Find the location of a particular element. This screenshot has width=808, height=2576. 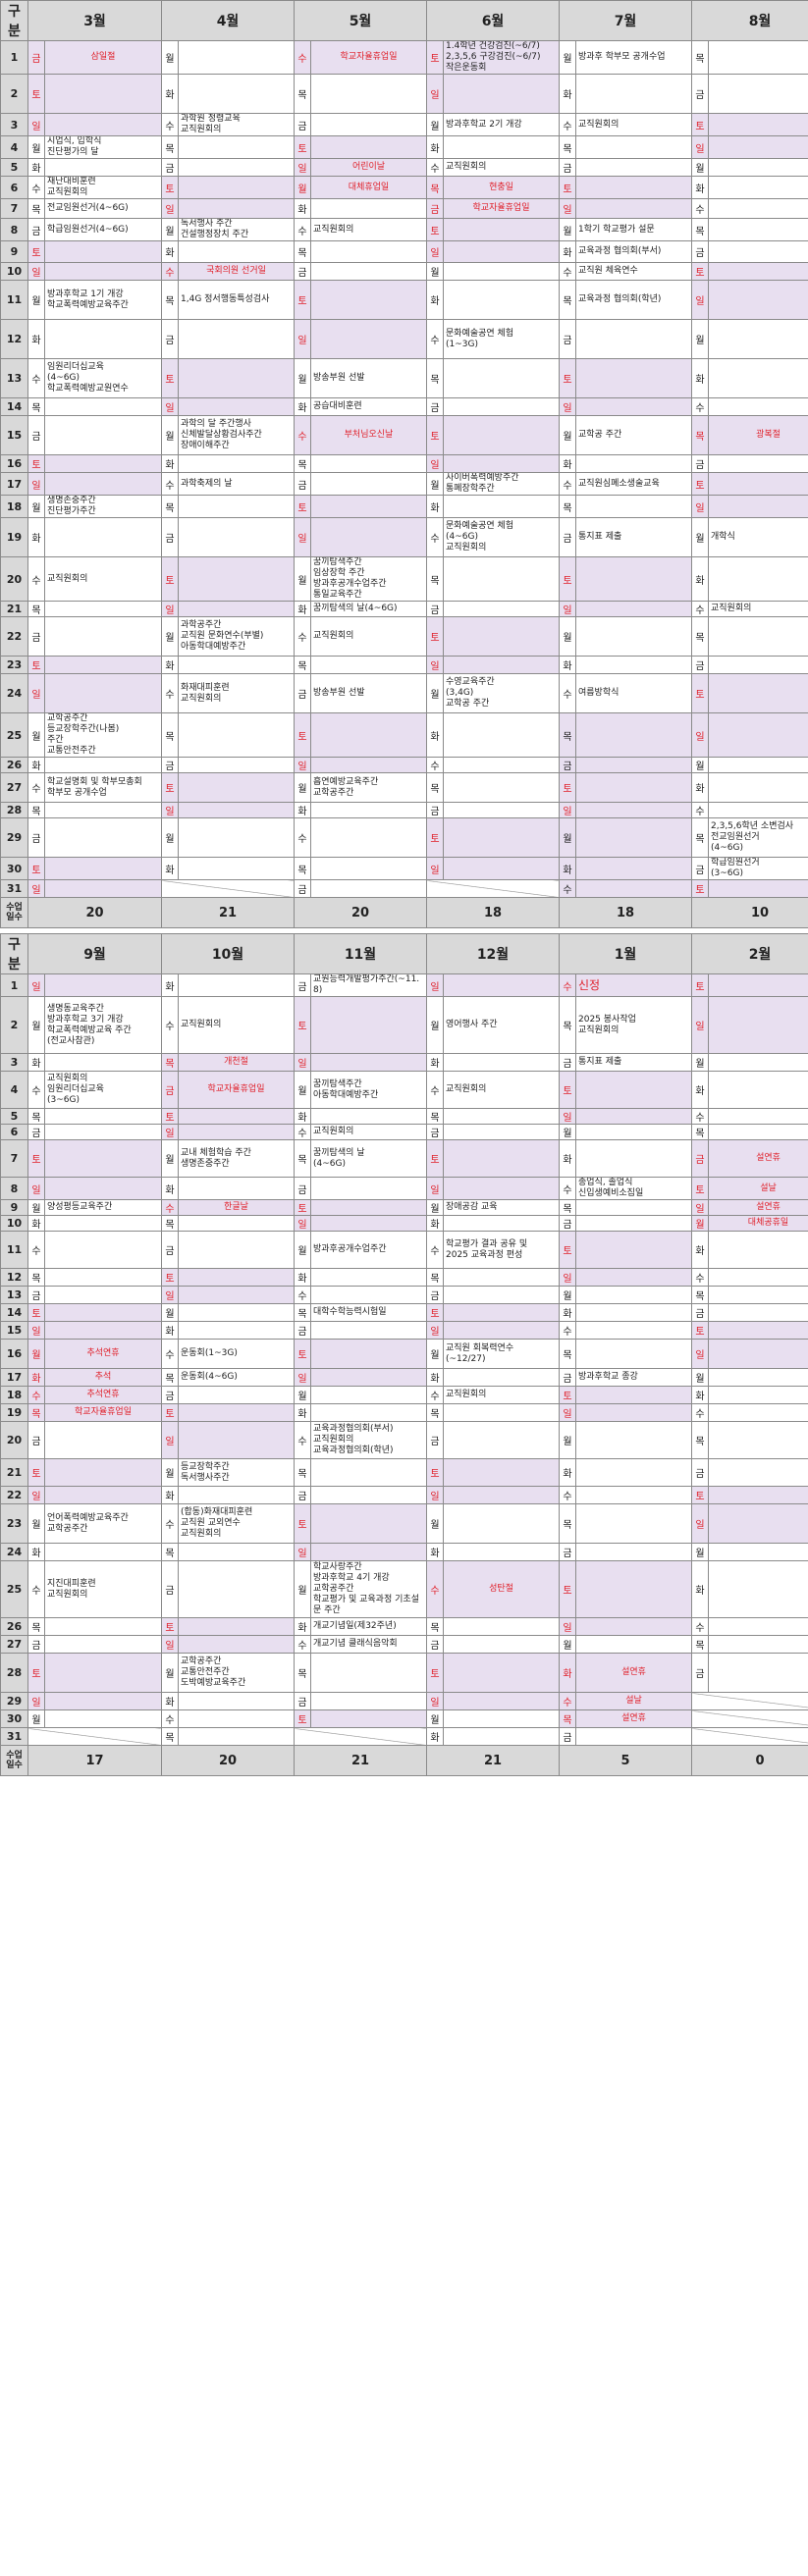

day-row: 30 토 화 목 일 화 금 학급임원선거 (3~6G) is located at coordinates (404, 868).